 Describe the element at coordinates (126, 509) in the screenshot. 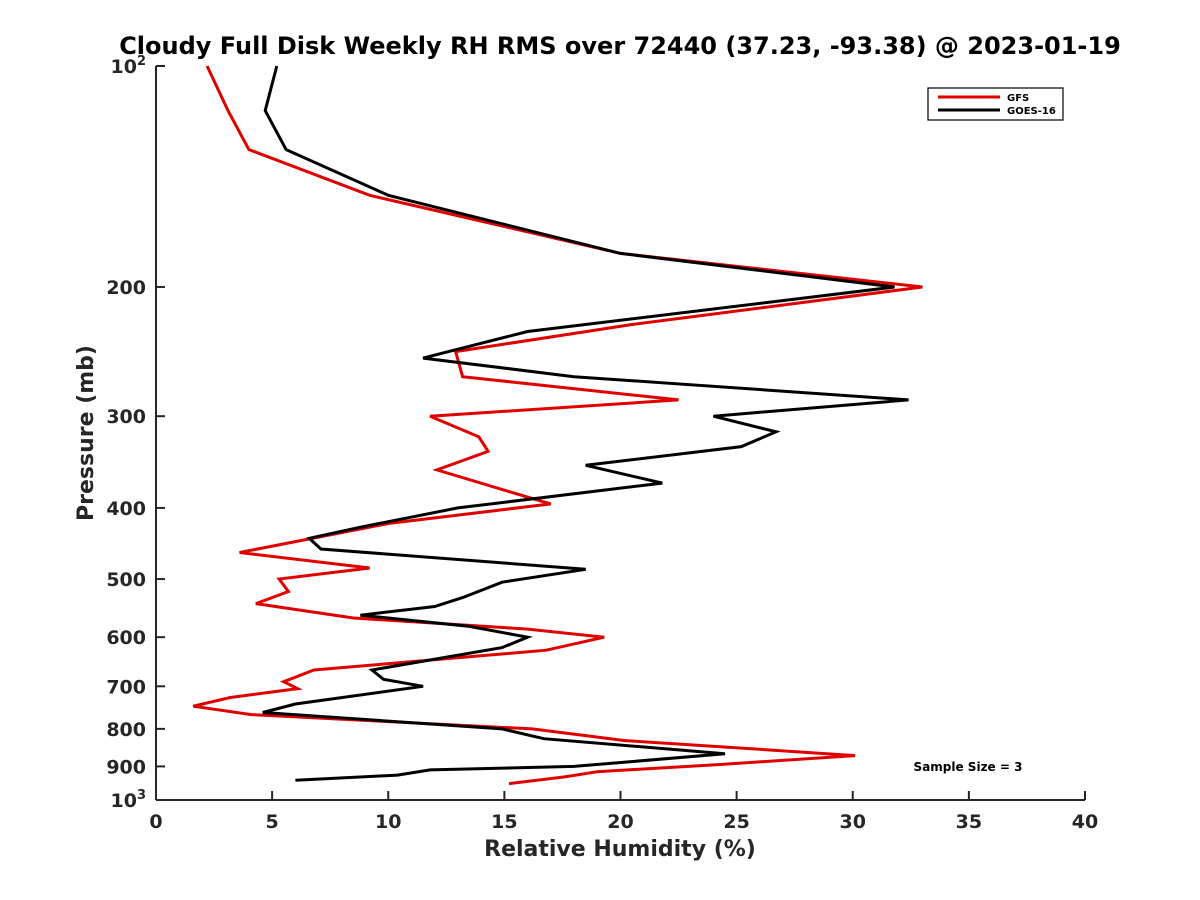

I see `y-tick-label: 400` at that location.